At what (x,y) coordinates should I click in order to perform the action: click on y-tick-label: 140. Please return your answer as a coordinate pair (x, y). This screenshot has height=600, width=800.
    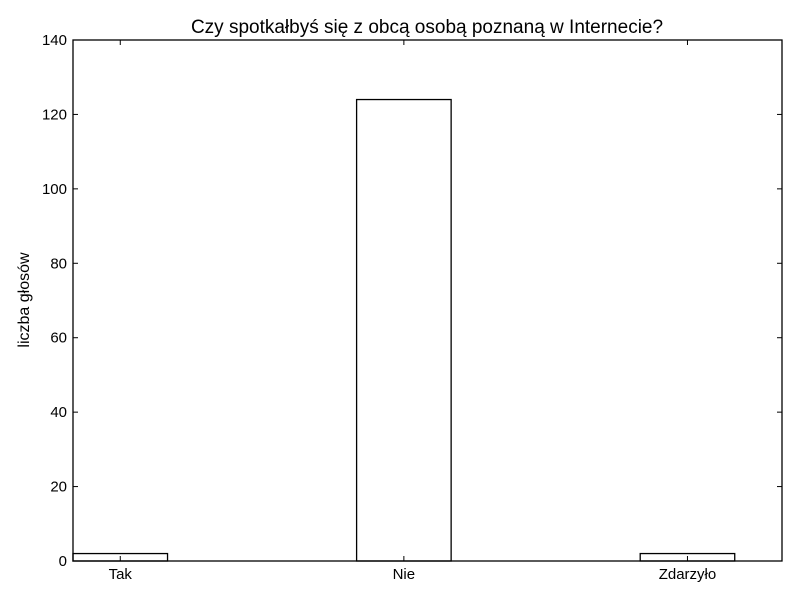
    Looking at the image, I should click on (54, 40).